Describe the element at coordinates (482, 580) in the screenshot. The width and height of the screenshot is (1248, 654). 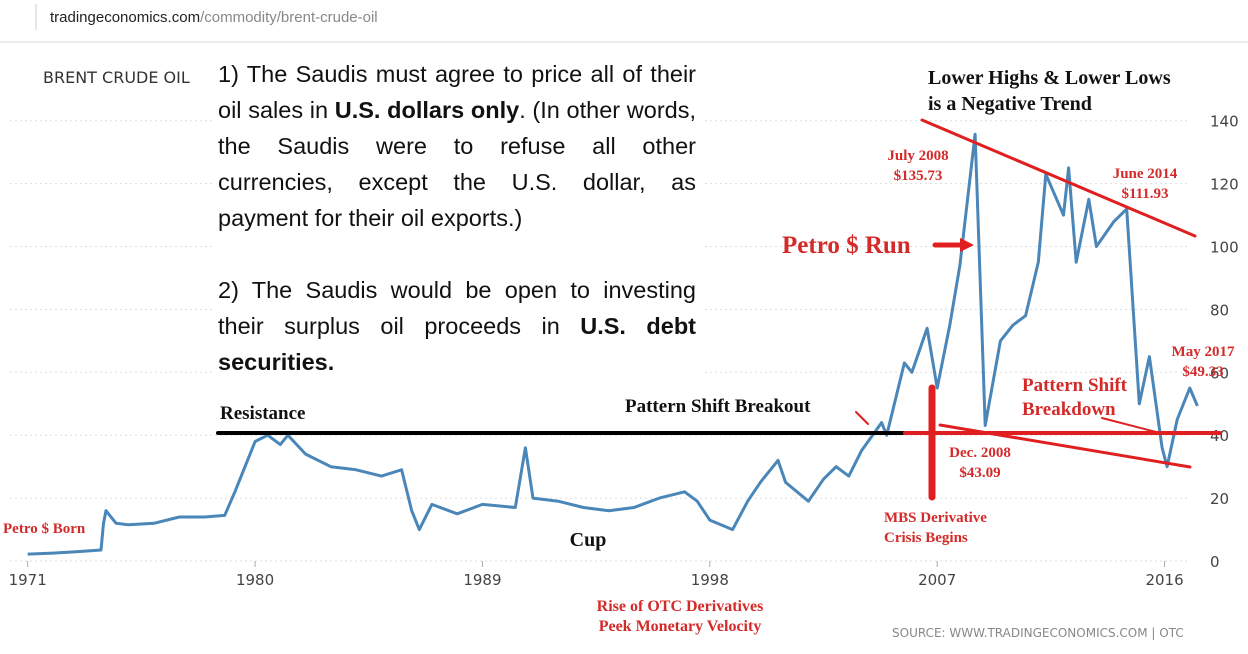
I see `x-tick-label: 1989` at that location.